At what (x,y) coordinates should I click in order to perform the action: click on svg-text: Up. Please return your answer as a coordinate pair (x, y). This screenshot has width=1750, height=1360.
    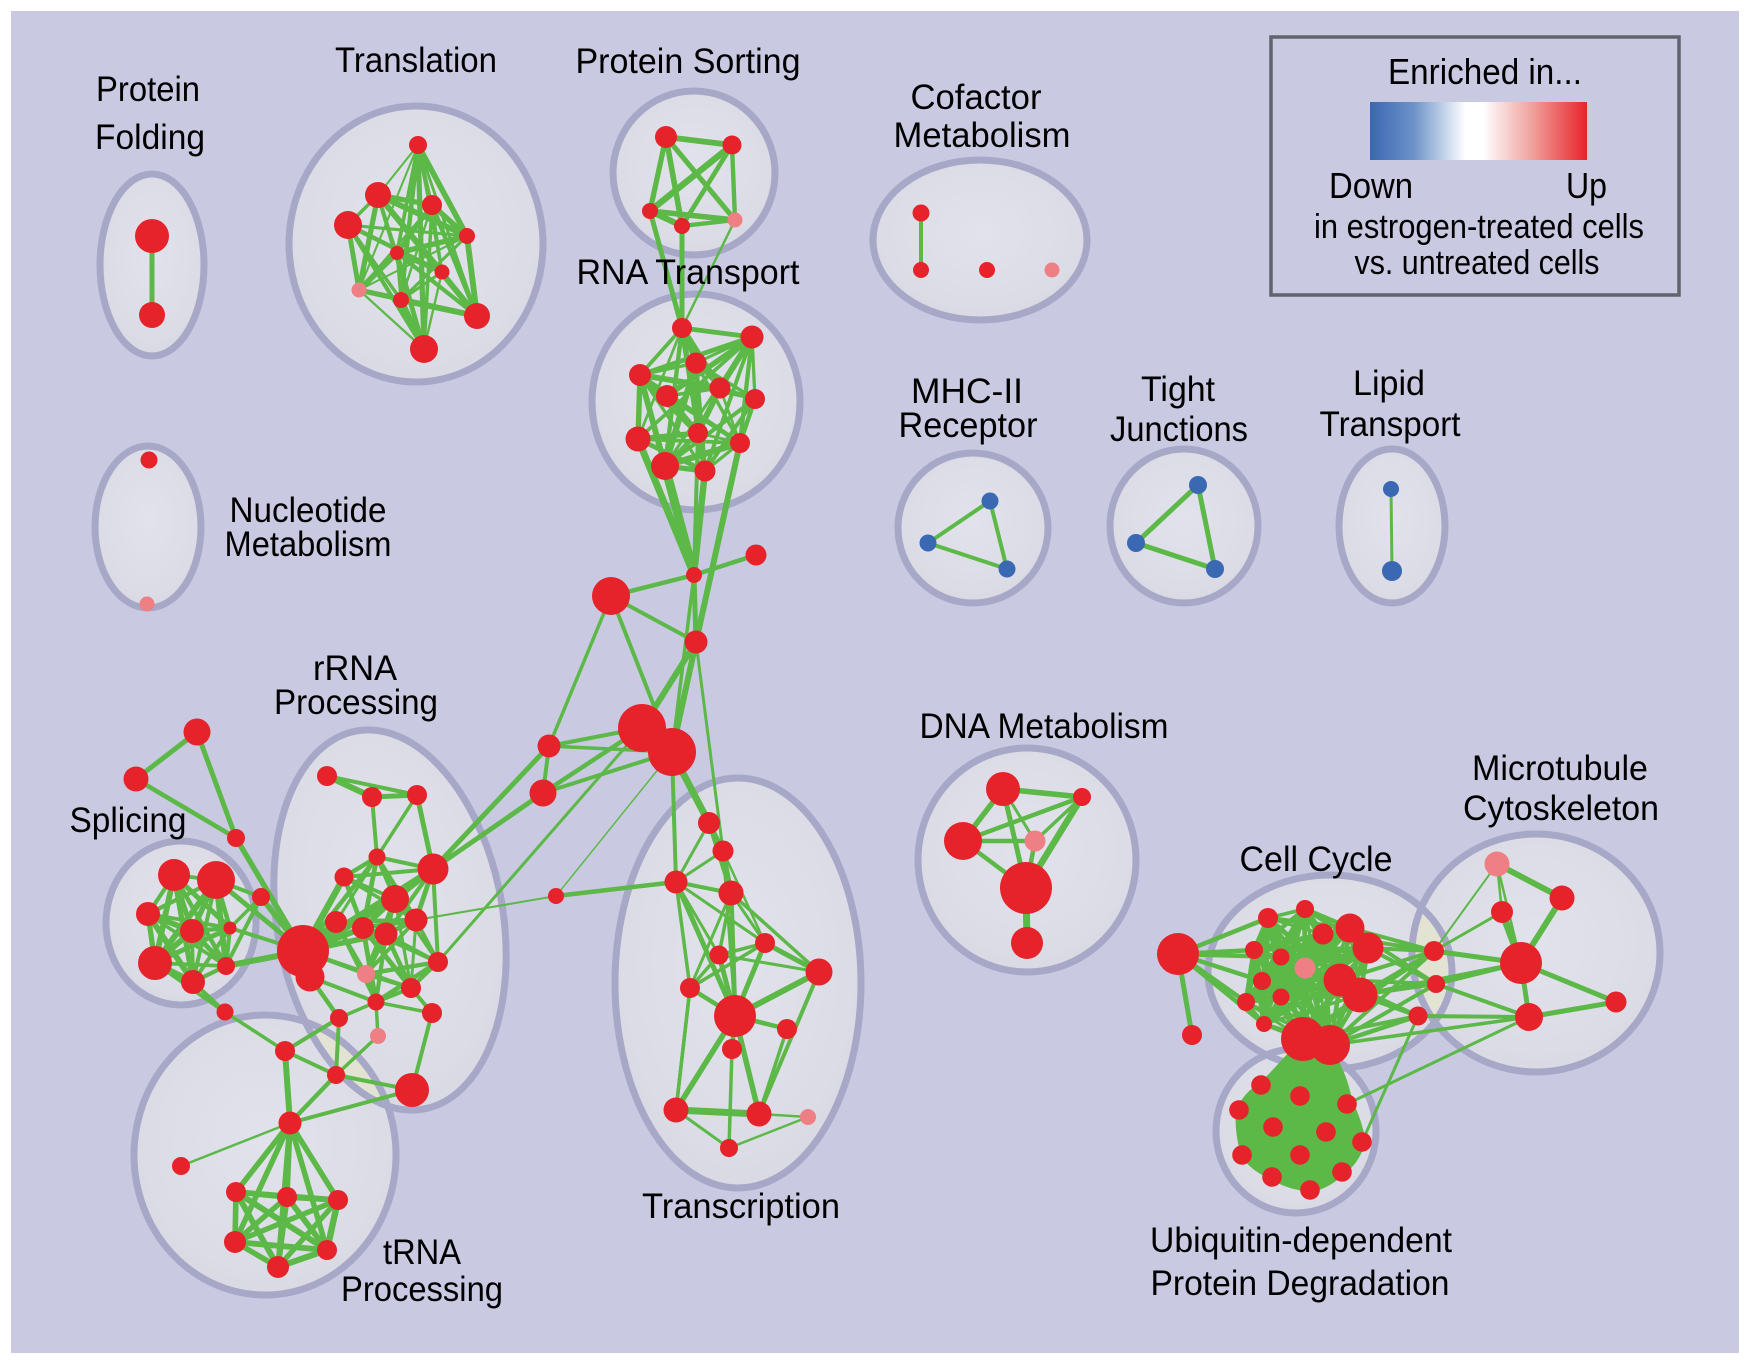
    Looking at the image, I should click on (1586, 185).